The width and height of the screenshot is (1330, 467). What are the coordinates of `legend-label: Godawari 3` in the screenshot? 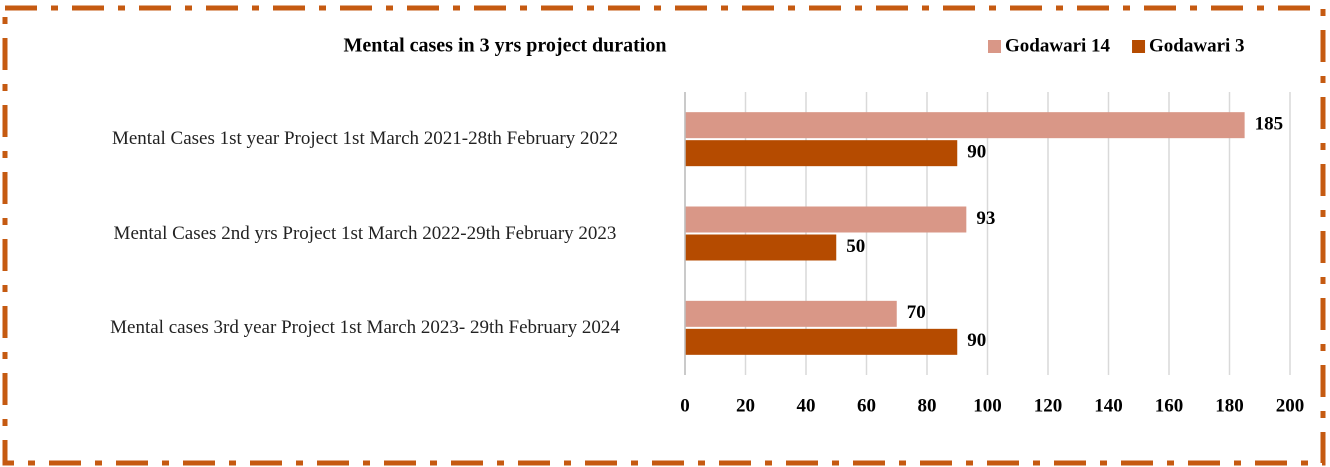 It's located at (1197, 45).